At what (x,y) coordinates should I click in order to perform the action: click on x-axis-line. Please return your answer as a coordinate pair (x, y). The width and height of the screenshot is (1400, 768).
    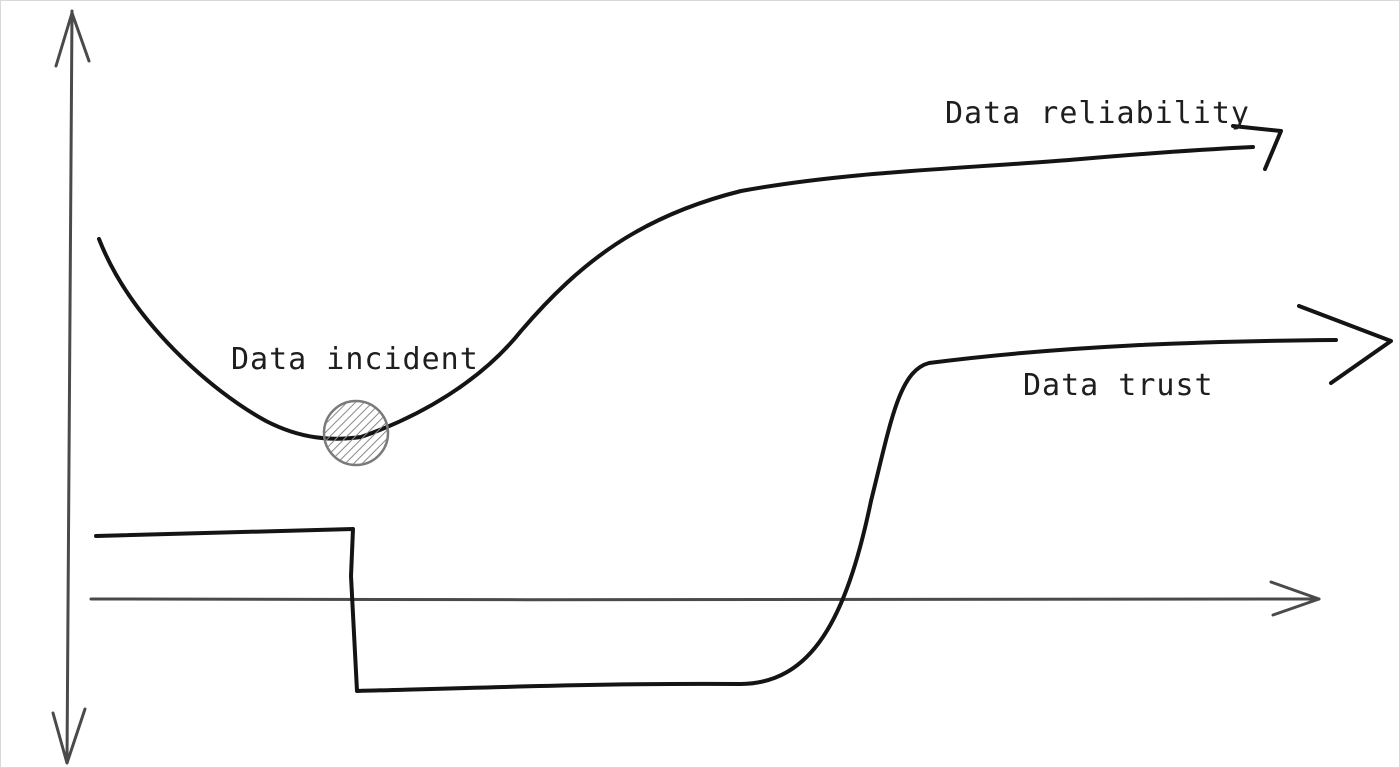
    Looking at the image, I should click on (705, 599).